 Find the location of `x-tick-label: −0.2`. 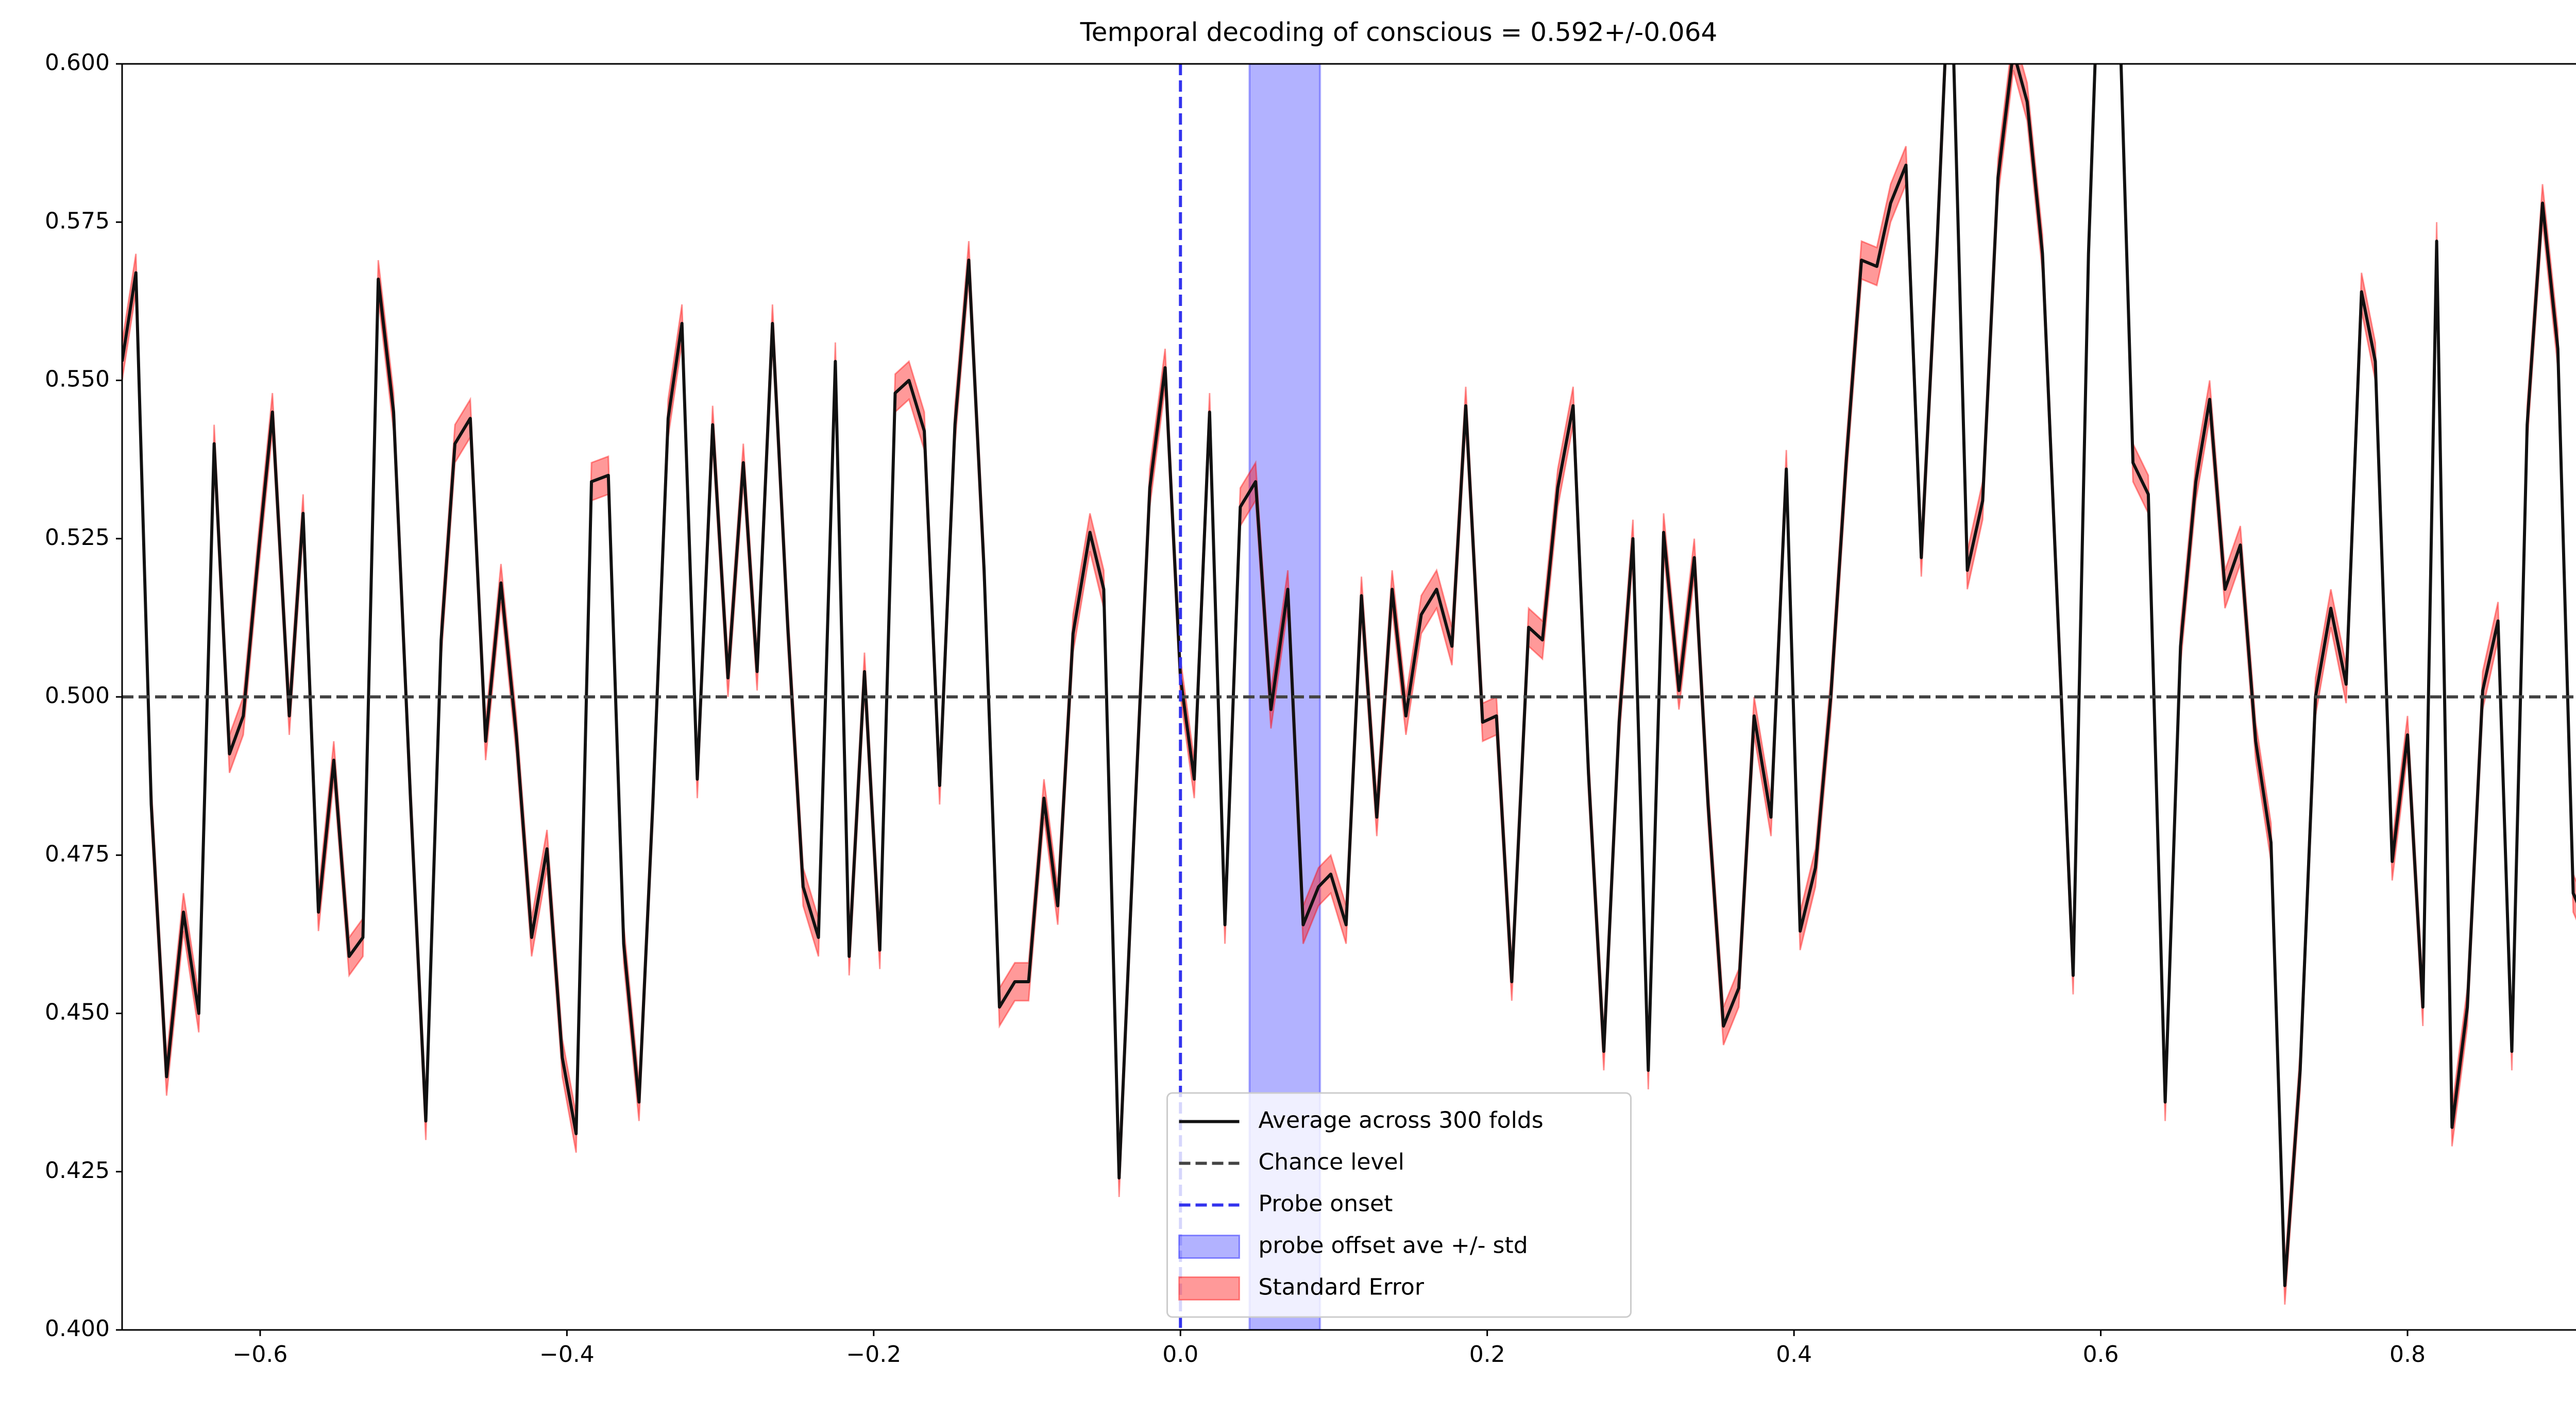

x-tick-label: −0.2 is located at coordinates (873, 1354).